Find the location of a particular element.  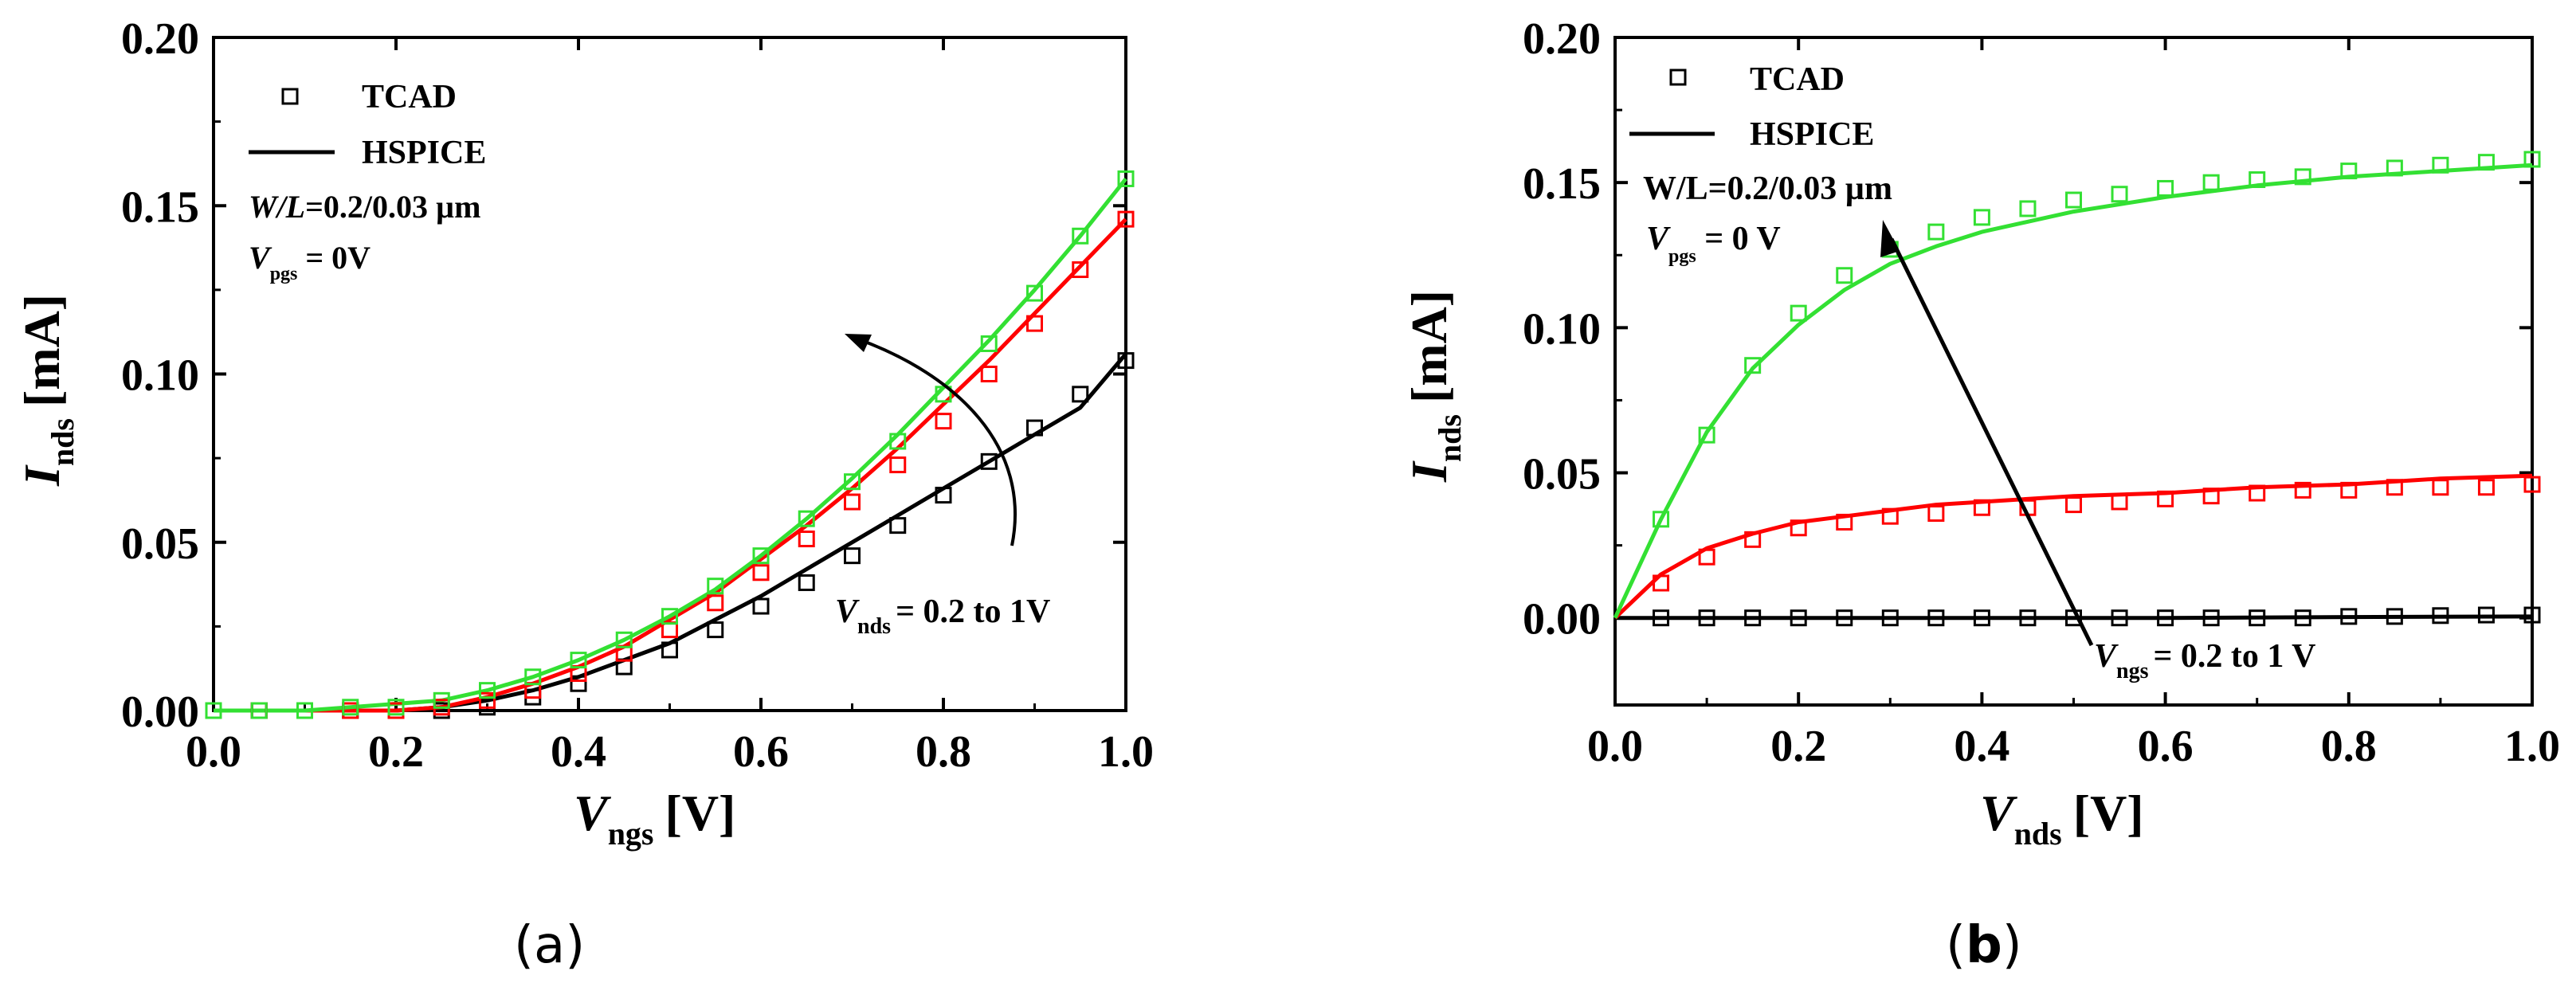

y-tick-label-a: 0.20 is located at coordinates (160, 39).